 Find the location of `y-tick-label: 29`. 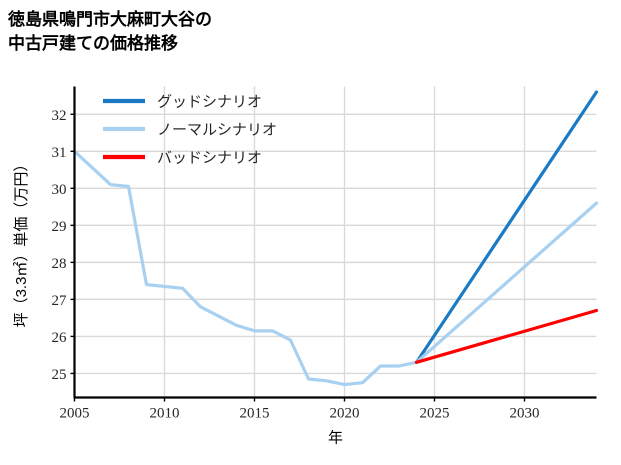

y-tick-label: 29 is located at coordinates (59, 227).